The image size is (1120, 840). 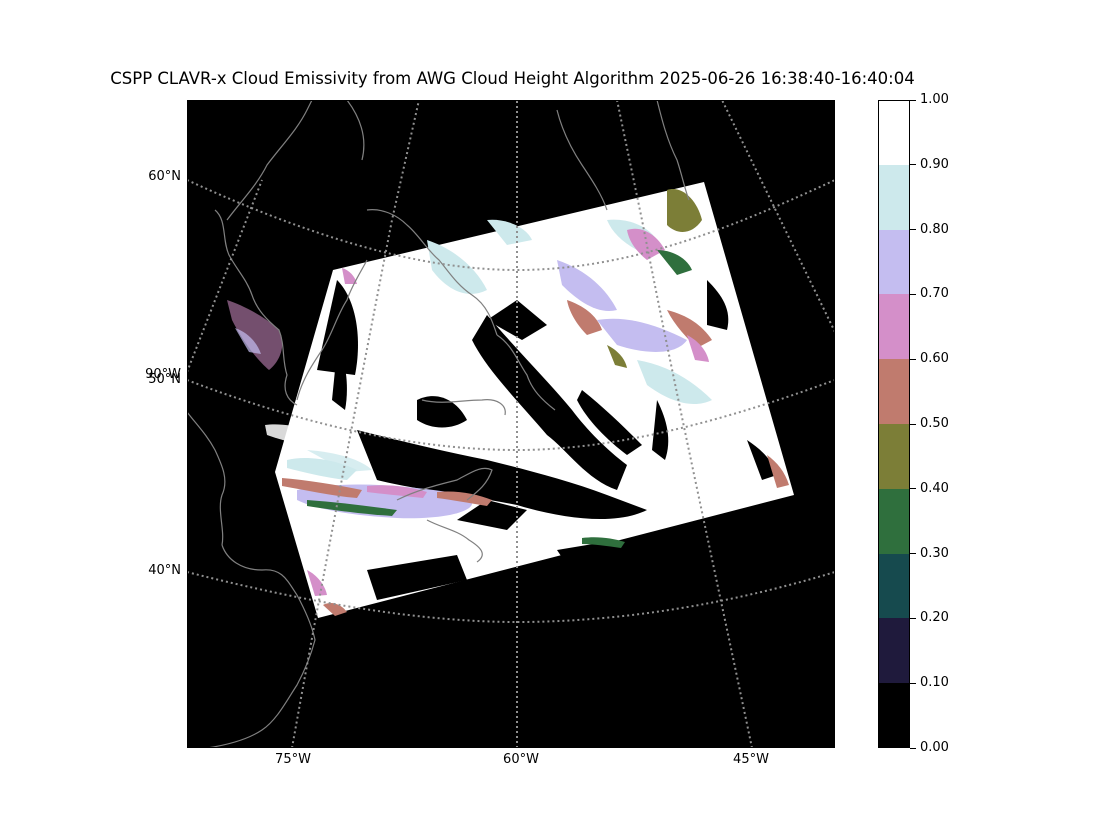 What do you see at coordinates (934, 164) in the screenshot?
I see `colorbar-tick-label: 0.90` at bounding box center [934, 164].